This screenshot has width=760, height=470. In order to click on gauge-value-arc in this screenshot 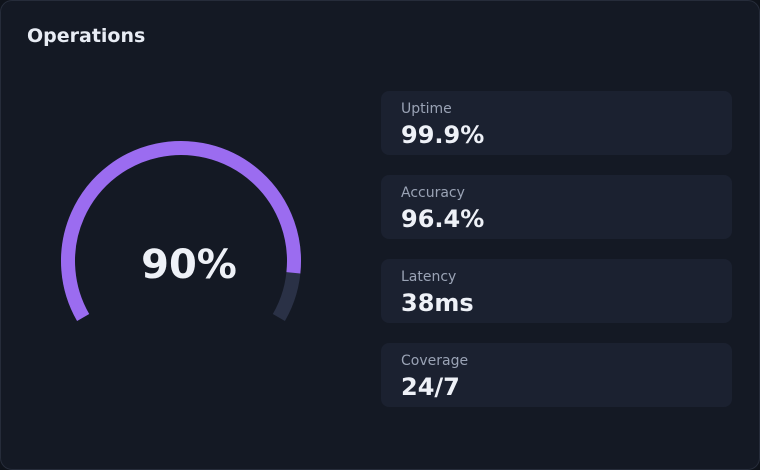, I will do `click(181, 231)`.